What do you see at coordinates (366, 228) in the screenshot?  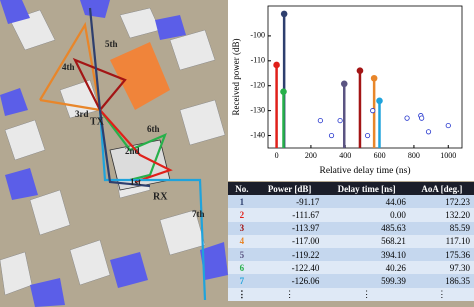 I see `table-cell: 485.63` at bounding box center [366, 228].